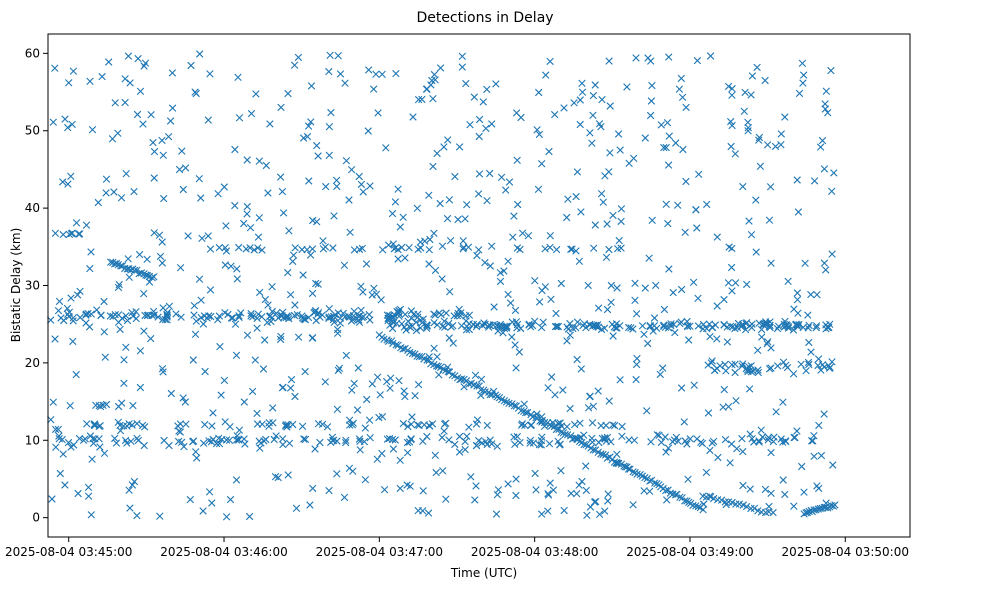 This screenshot has width=989, height=590. I want to click on y-tick-label: 0, so click(36, 518).